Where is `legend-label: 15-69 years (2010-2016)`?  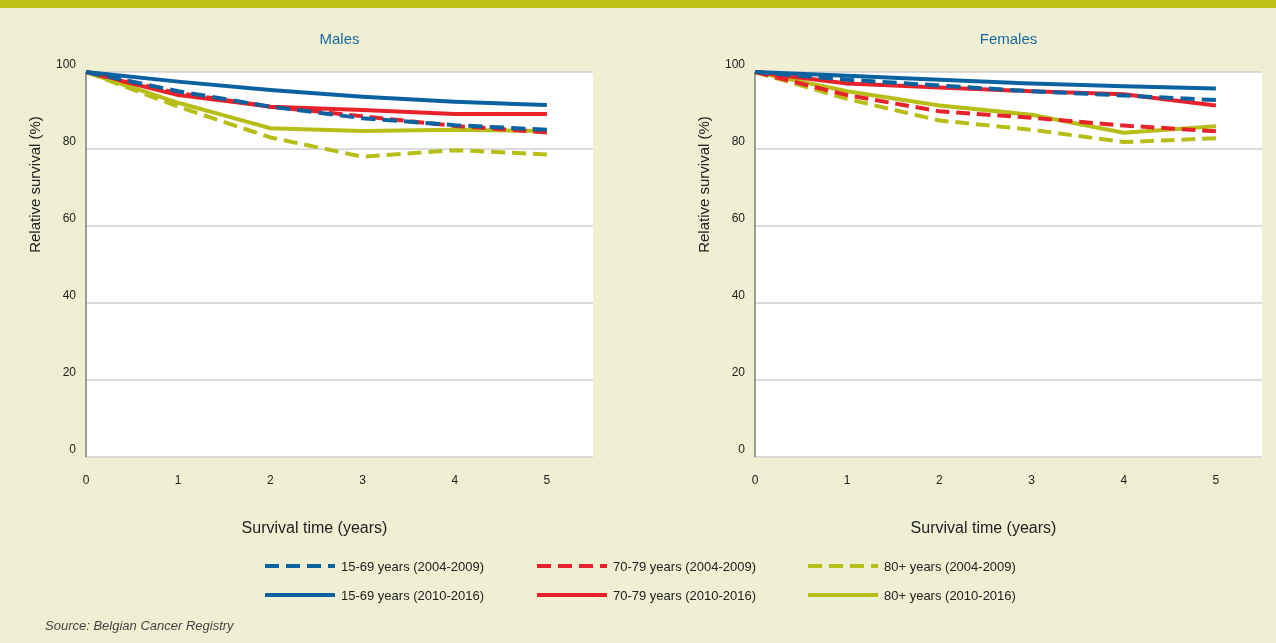
legend-label: 15-69 years (2010-2016) is located at coordinates (413, 595).